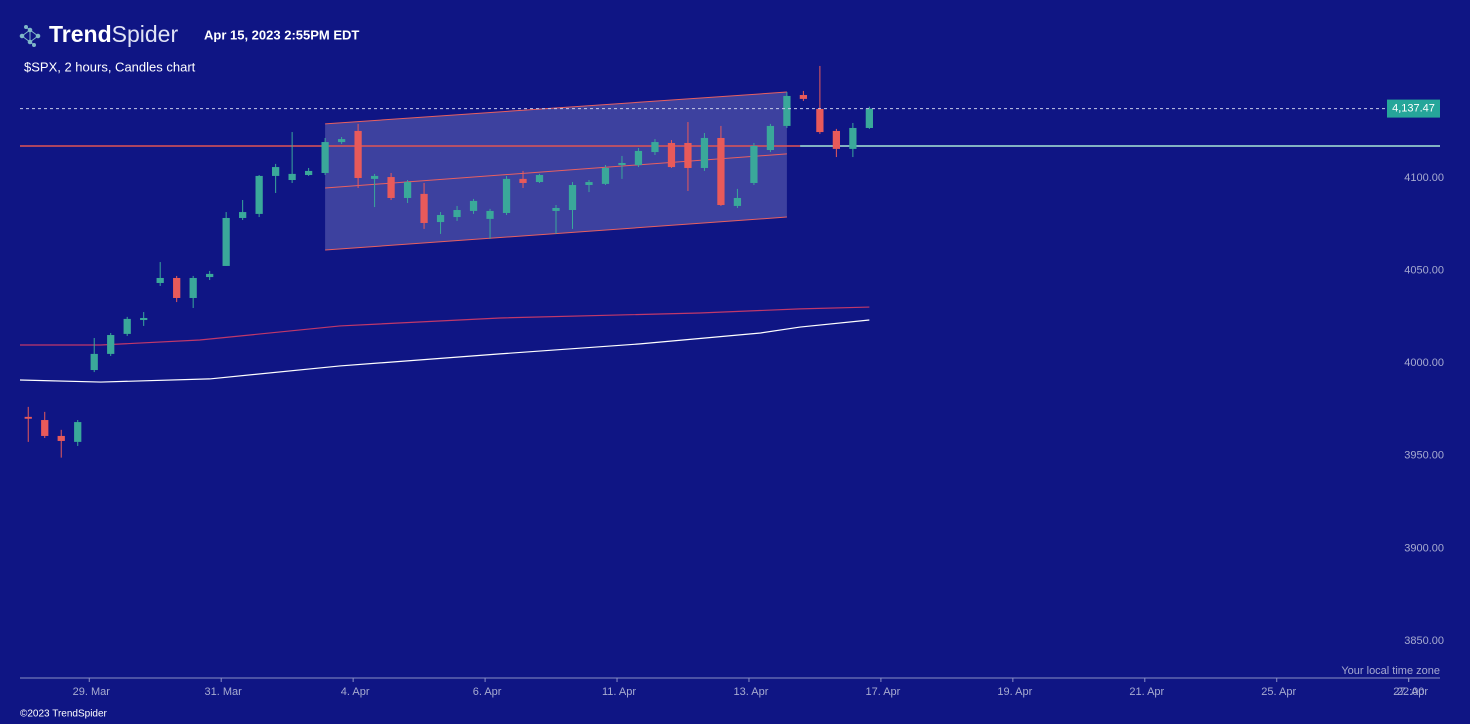 This screenshot has height=724, width=1470. I want to click on channel-middle, so click(556, 171).